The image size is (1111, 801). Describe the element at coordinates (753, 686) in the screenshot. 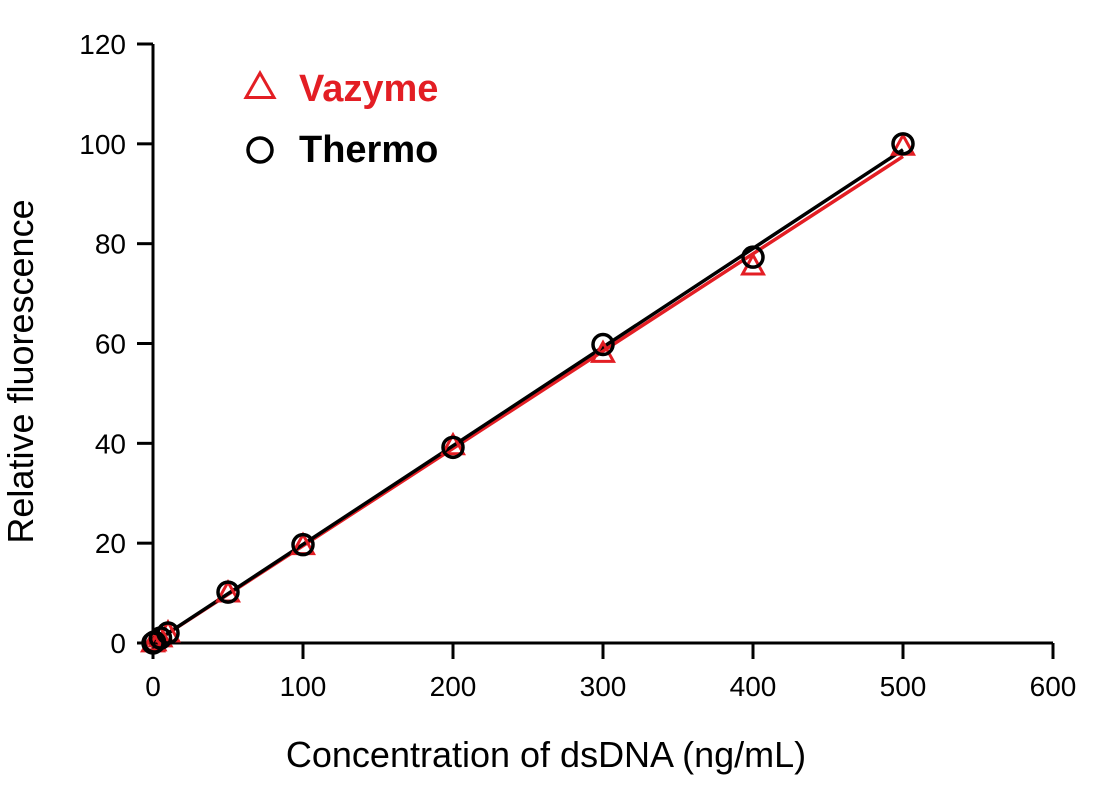

I see `x-tick-label: 400` at that location.